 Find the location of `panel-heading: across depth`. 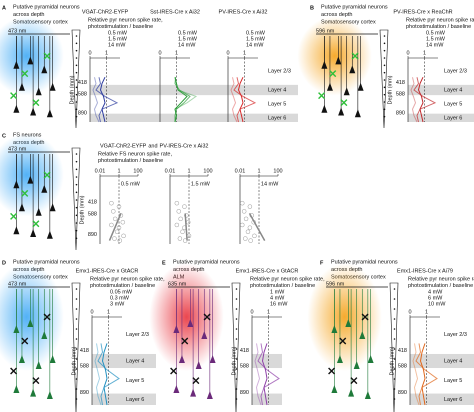

panel-heading: across depth is located at coordinates (337, 15).